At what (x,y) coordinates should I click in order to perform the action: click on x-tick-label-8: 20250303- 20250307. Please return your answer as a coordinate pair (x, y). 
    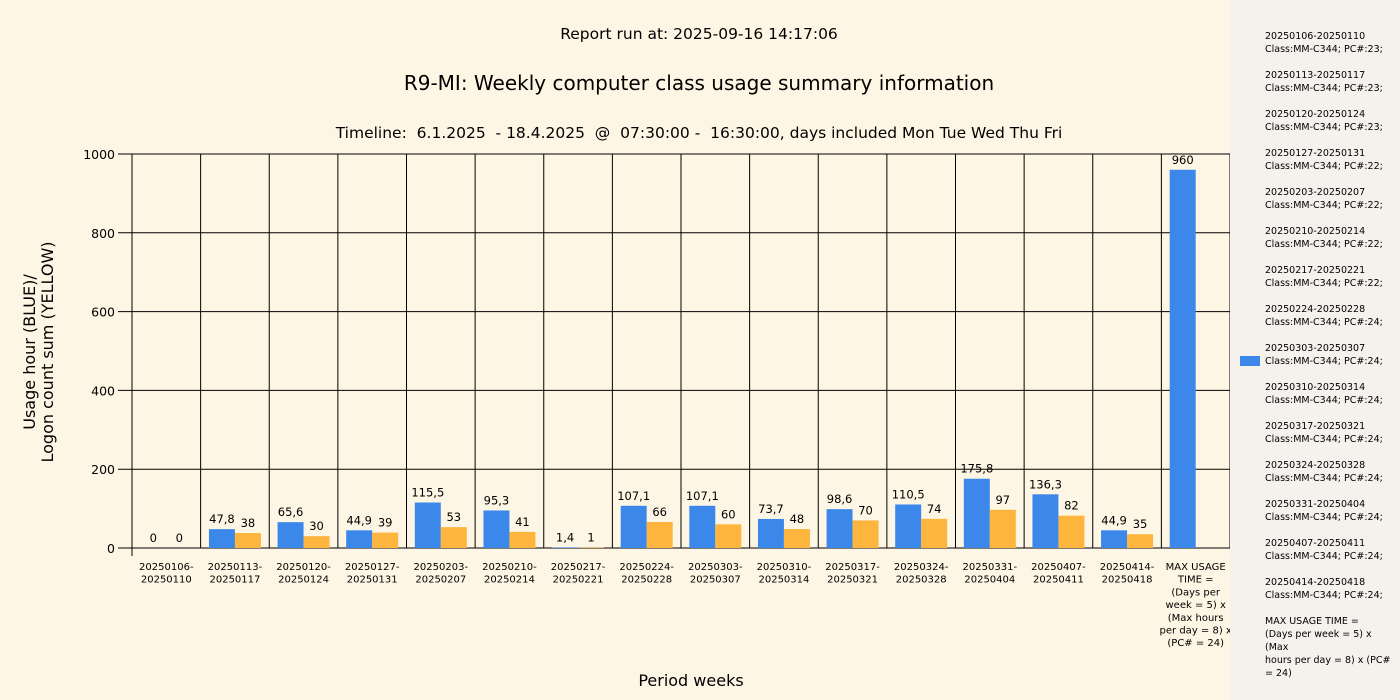
    Looking at the image, I should click on (715, 574).